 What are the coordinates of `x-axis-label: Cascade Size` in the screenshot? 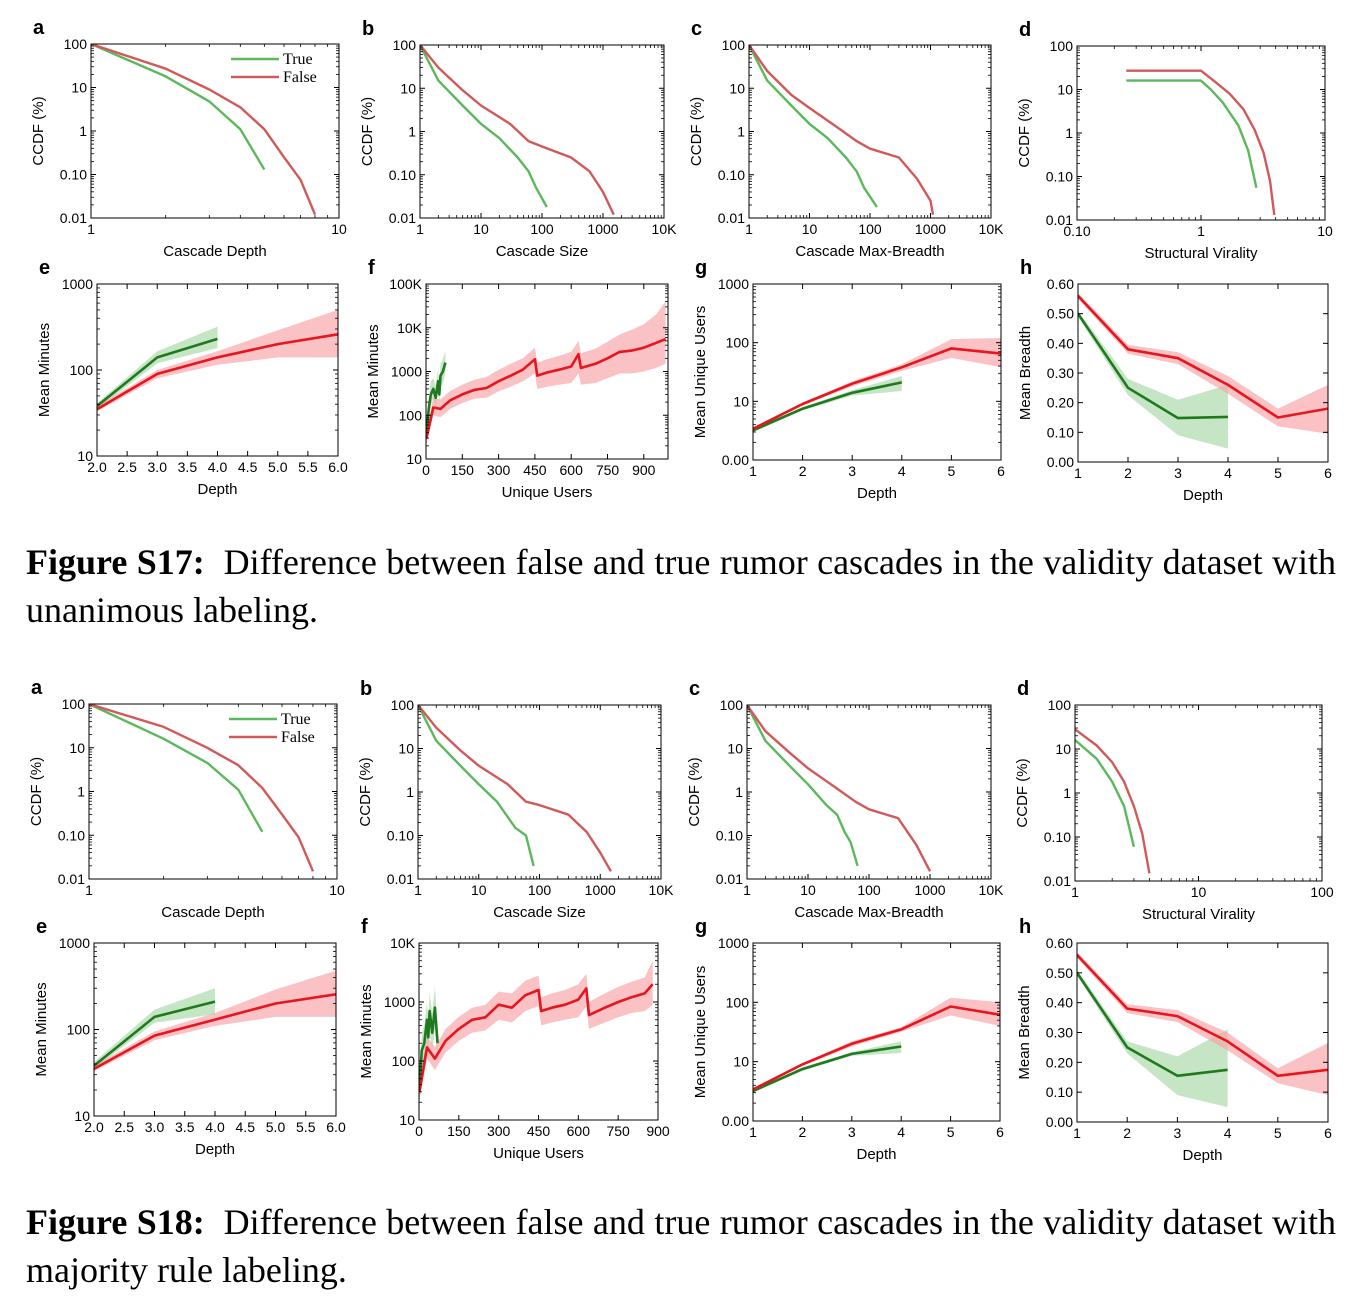 It's located at (542, 251).